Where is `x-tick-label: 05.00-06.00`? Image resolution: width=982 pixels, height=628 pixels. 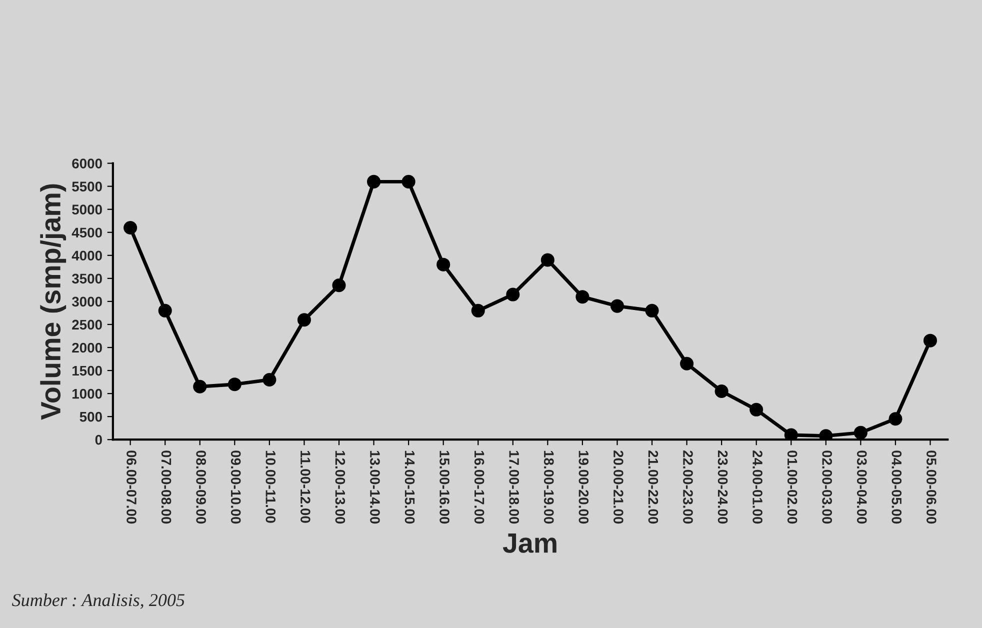
x-tick-label: 05.00-06.00 is located at coordinates (931, 487).